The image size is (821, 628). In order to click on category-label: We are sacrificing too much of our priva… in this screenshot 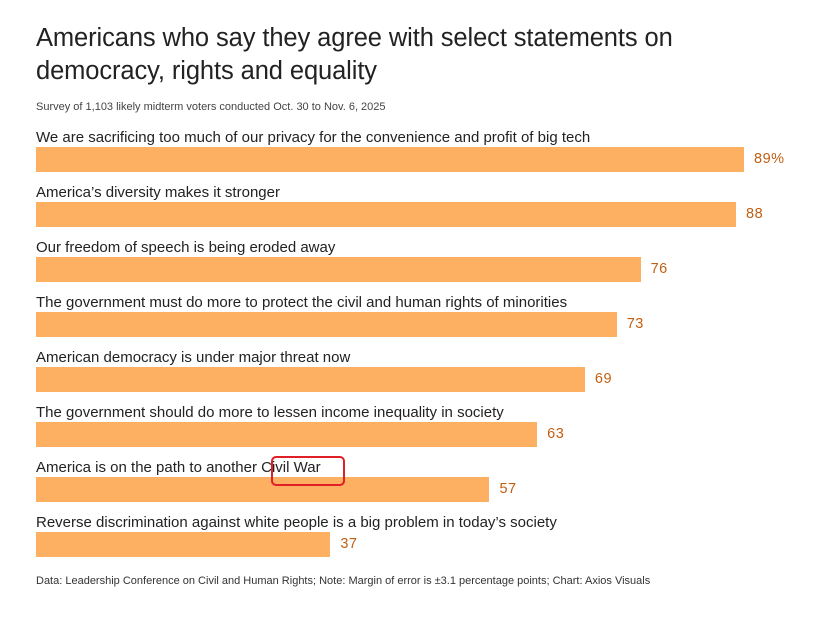, I will do `click(313, 137)`.